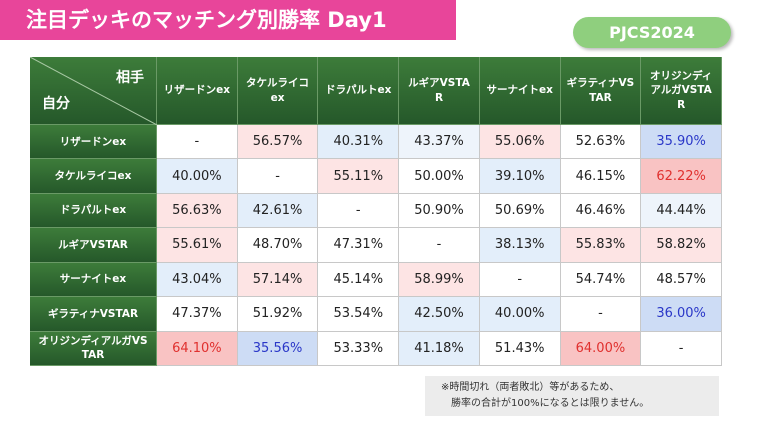 This screenshot has width=768, height=421. I want to click on cell: 50.00%, so click(439, 176).